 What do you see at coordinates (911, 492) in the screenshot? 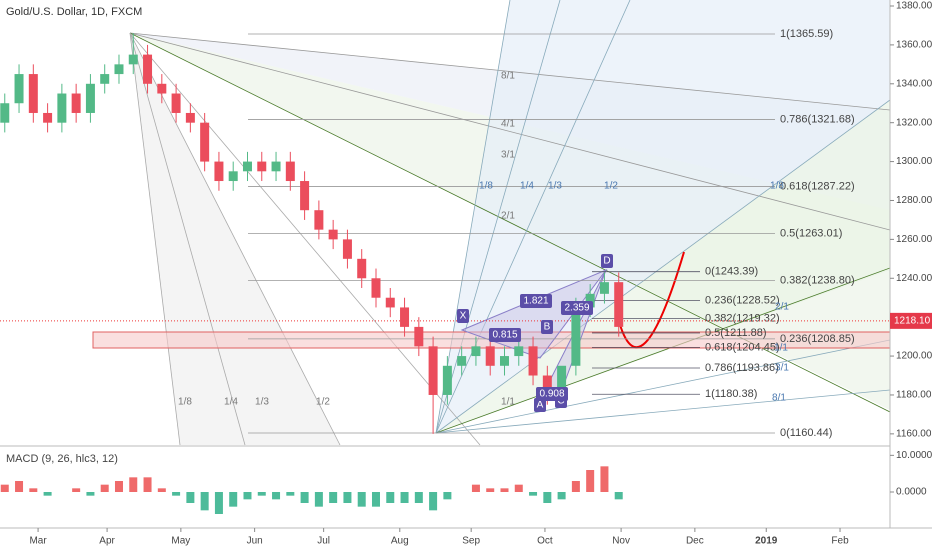
I see `y-tick-label: 0.0000` at bounding box center [911, 492].